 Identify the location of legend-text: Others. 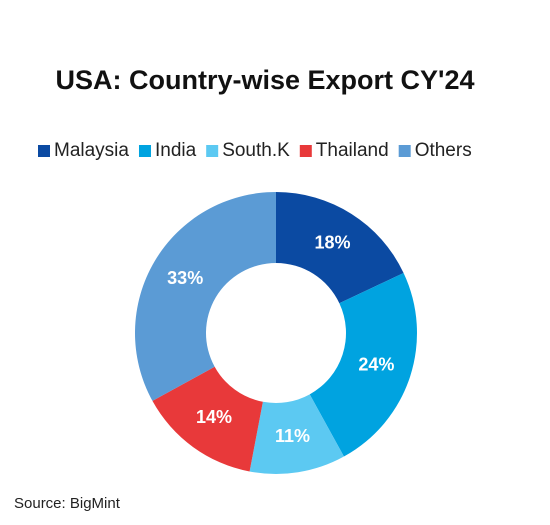
(443, 150).